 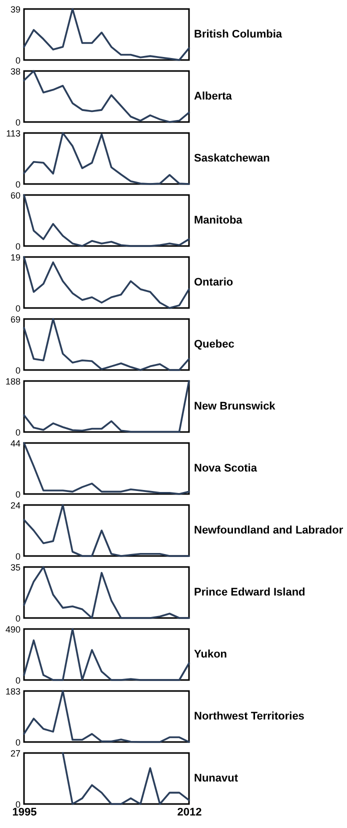 What do you see at coordinates (15, 753) in the screenshot?
I see `y-tick-label: 27` at bounding box center [15, 753].